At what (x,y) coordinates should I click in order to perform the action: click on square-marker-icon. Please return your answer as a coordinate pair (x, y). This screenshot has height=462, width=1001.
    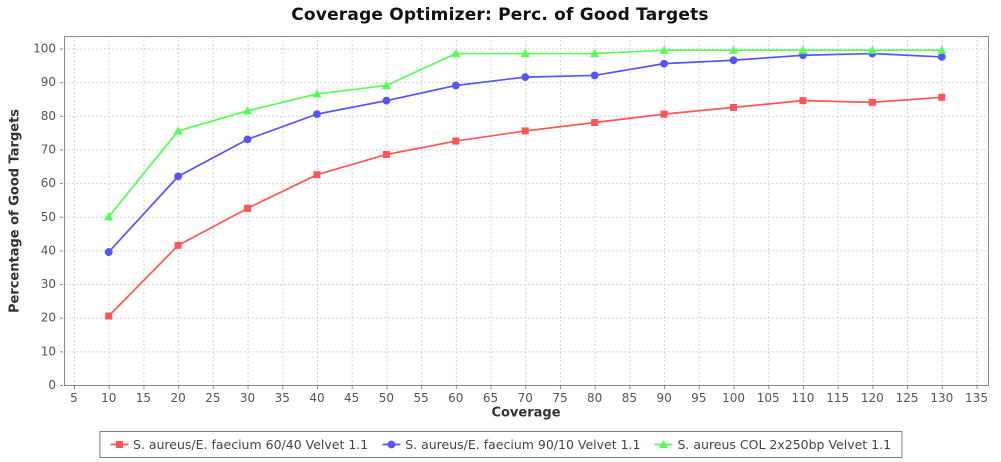
    Looking at the image, I should click on (118, 444).